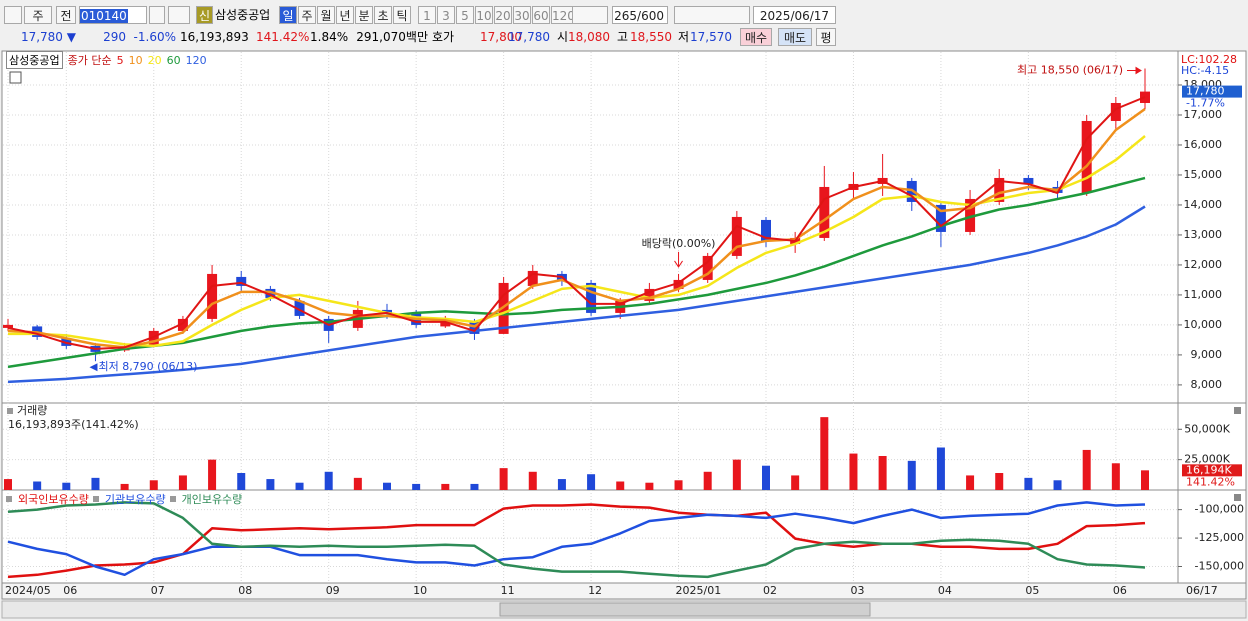 Image resolution: width=1248 pixels, height=621 pixels. What do you see at coordinates (345, 15) in the screenshot?
I see `period-button: 년` at bounding box center [345, 15].